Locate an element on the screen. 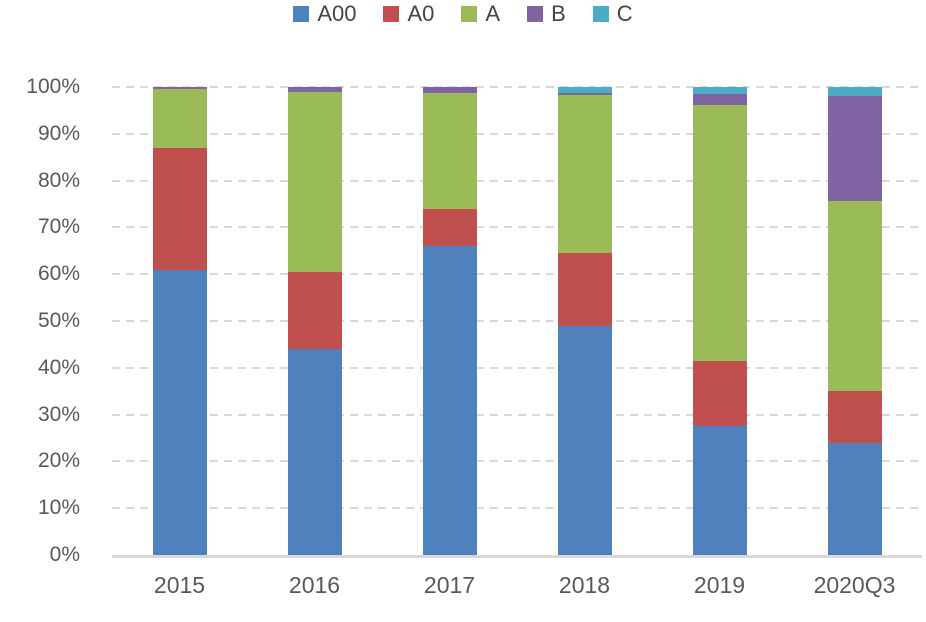  segment-2019-C is located at coordinates (719, 91).